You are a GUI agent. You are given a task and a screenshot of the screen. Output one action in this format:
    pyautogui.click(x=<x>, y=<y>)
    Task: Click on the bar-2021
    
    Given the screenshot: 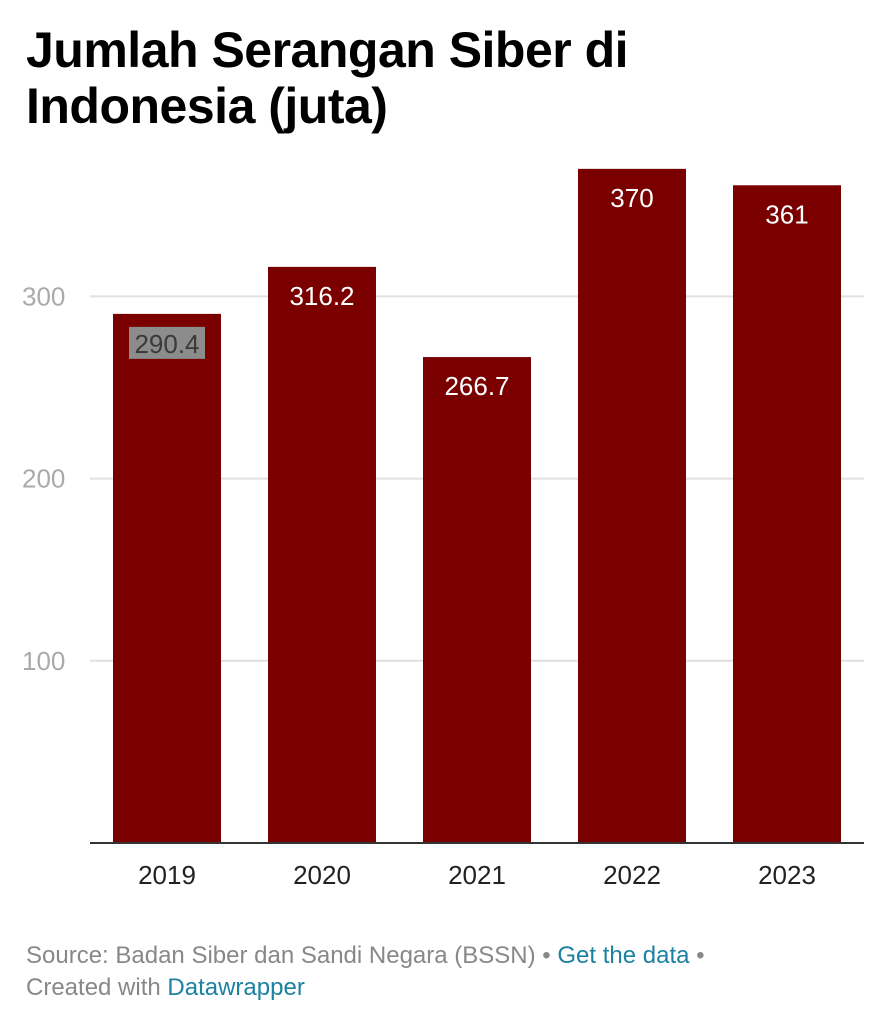 What is the action you would take?
    pyautogui.click(x=477, y=600)
    